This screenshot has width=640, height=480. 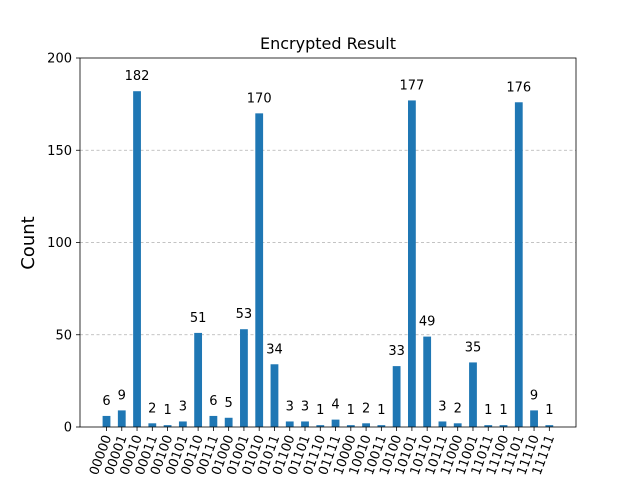 What do you see at coordinates (335, 405) in the screenshot?
I see `bar-value-label: 4` at bounding box center [335, 405].